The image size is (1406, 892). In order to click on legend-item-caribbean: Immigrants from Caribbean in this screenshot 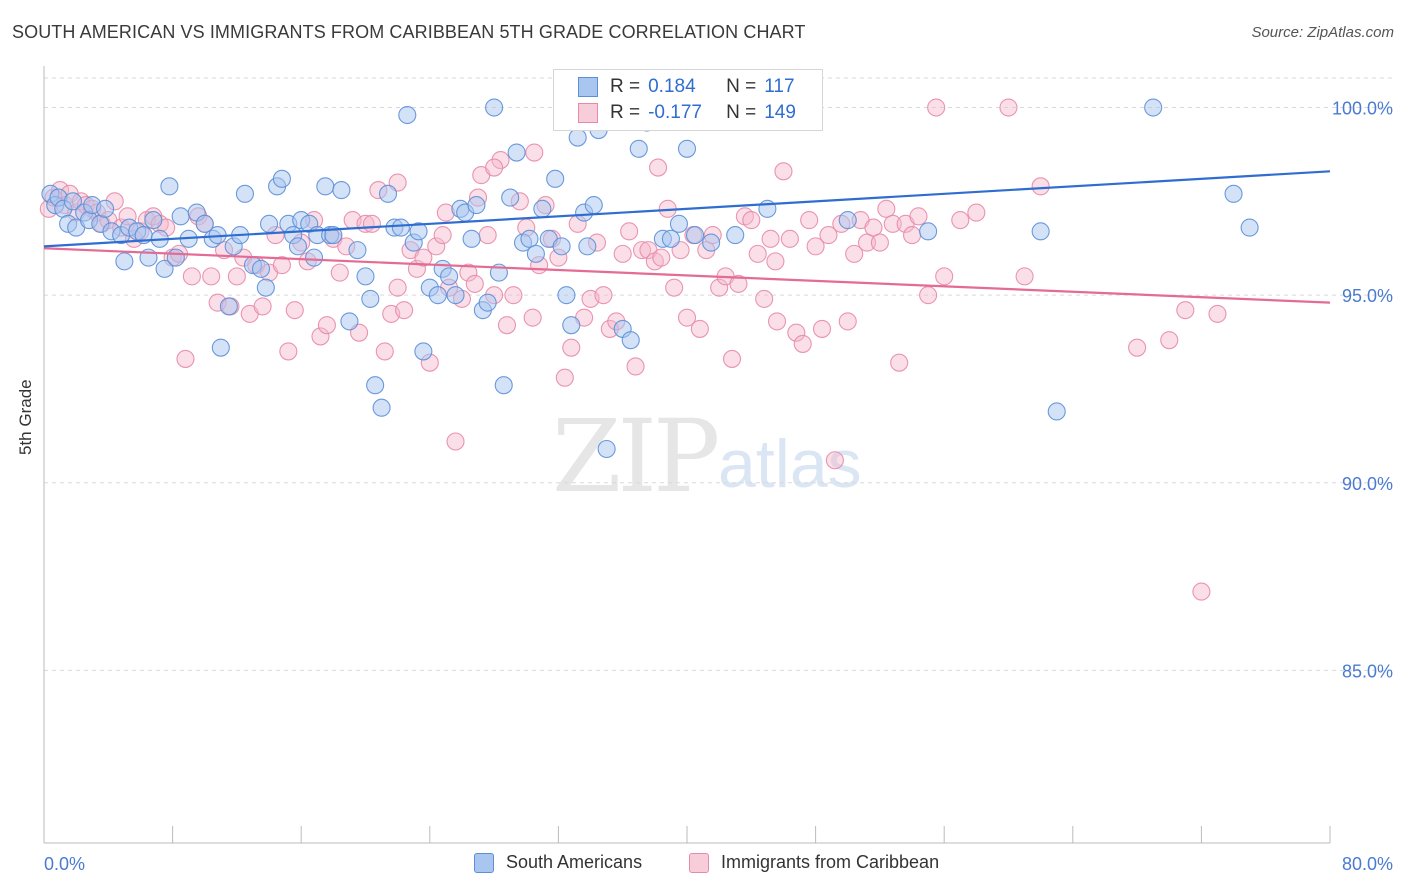, I will do `click(814, 862)`.